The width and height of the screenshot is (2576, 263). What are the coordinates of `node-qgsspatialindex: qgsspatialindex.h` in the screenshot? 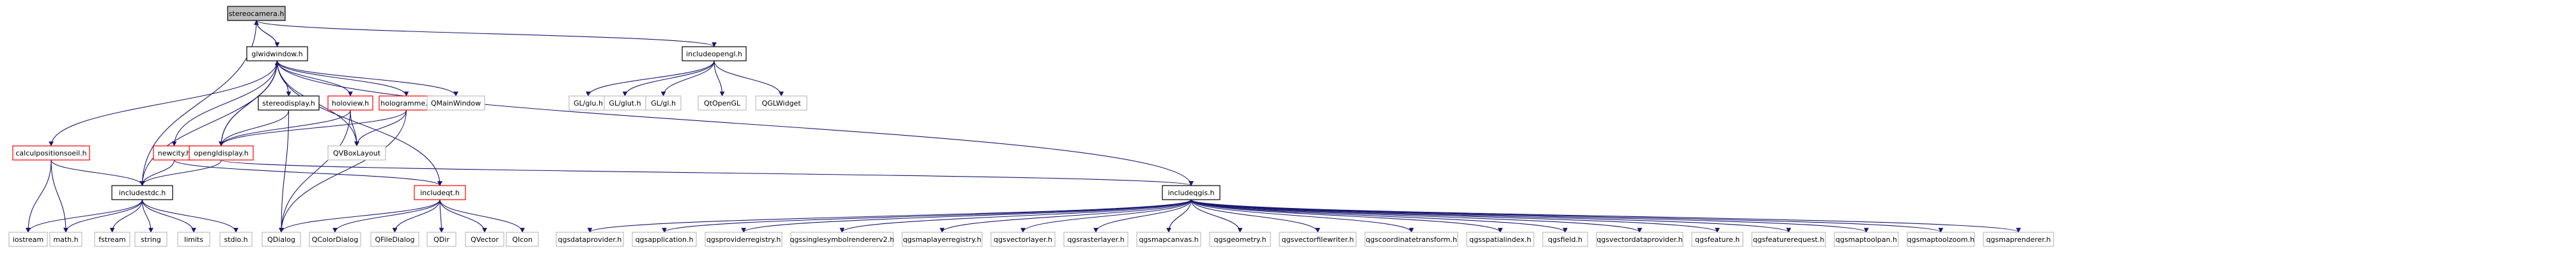 It's located at (1500, 239).